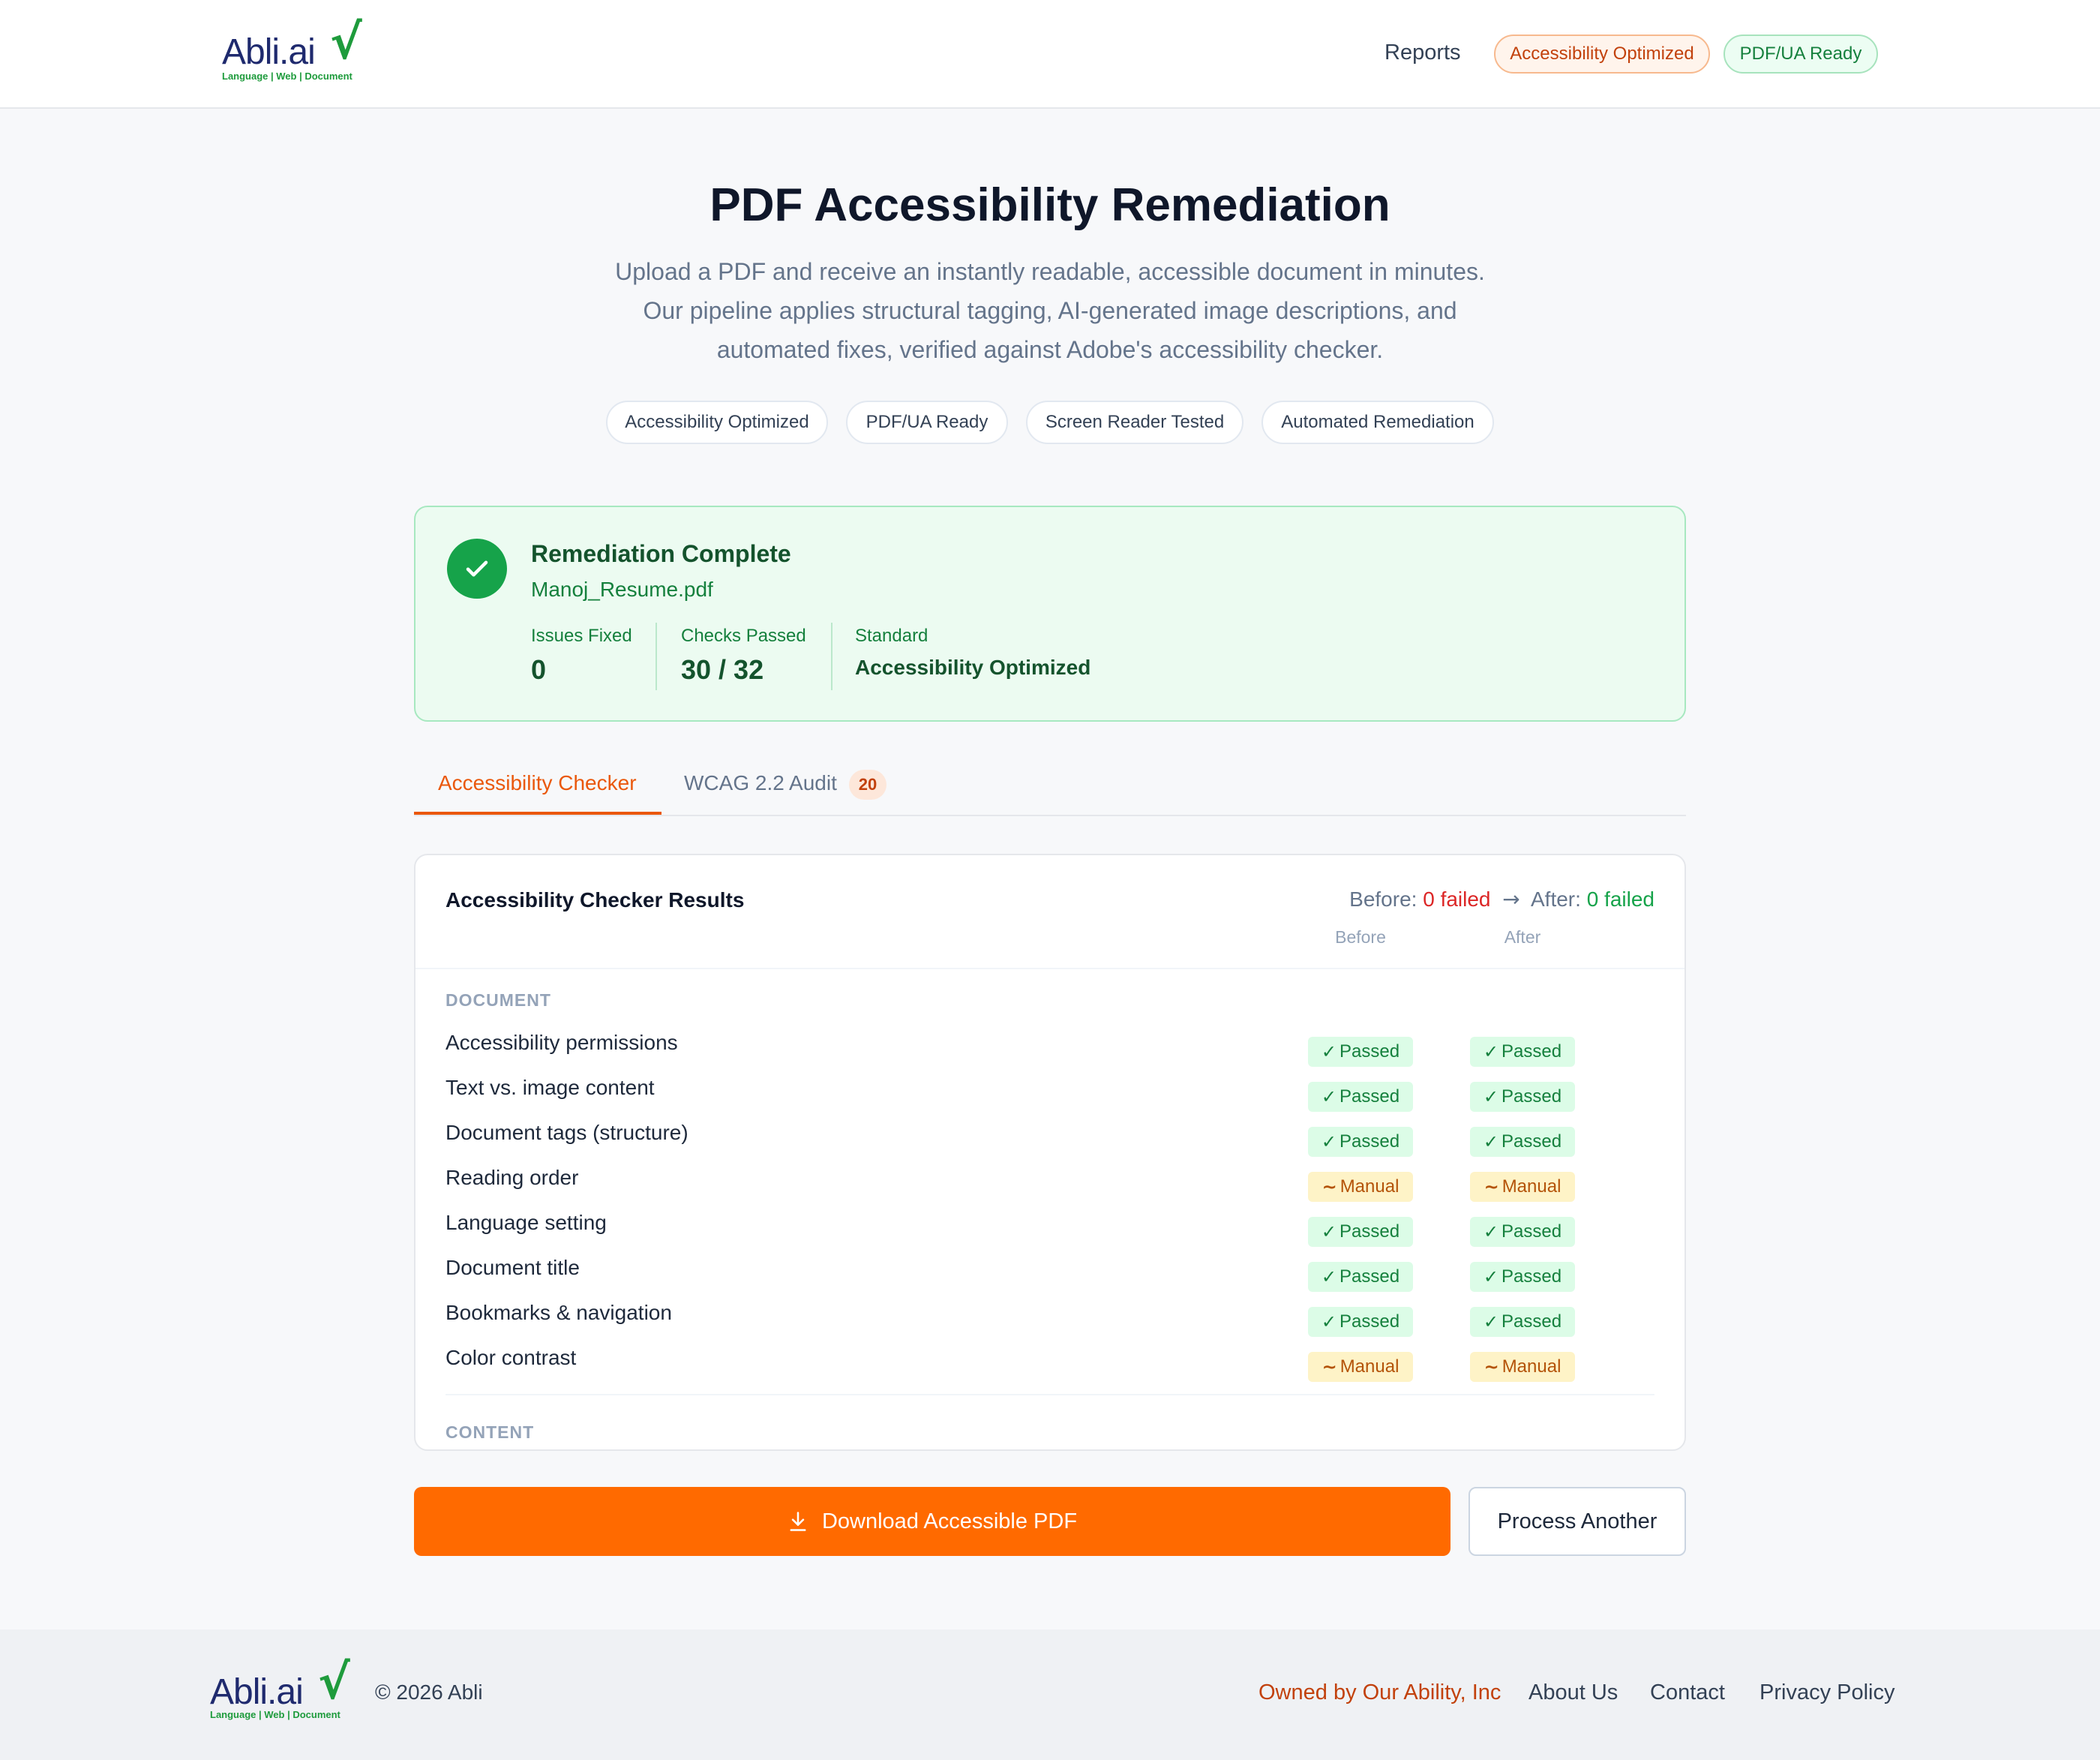 This screenshot has height=1760, width=2100. I want to click on before-after-summary: Before: 0 failed → After: 0 failed, so click(1501, 900).